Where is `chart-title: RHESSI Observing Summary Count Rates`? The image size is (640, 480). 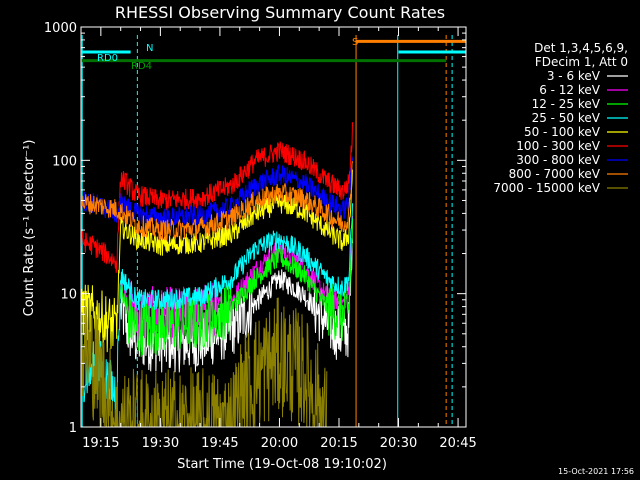 chart-title: RHESSI Observing Summary Count Rates is located at coordinates (280, 12).